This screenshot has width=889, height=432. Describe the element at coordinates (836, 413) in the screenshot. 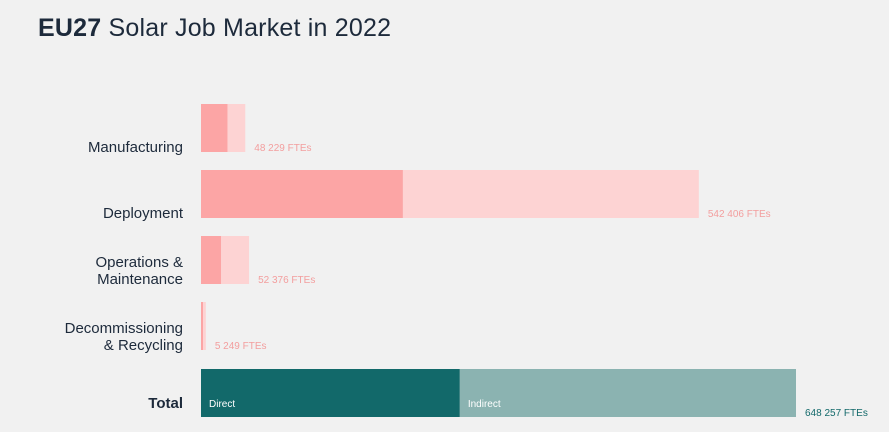

I see `value-label: 648 257 FTEs` at that location.